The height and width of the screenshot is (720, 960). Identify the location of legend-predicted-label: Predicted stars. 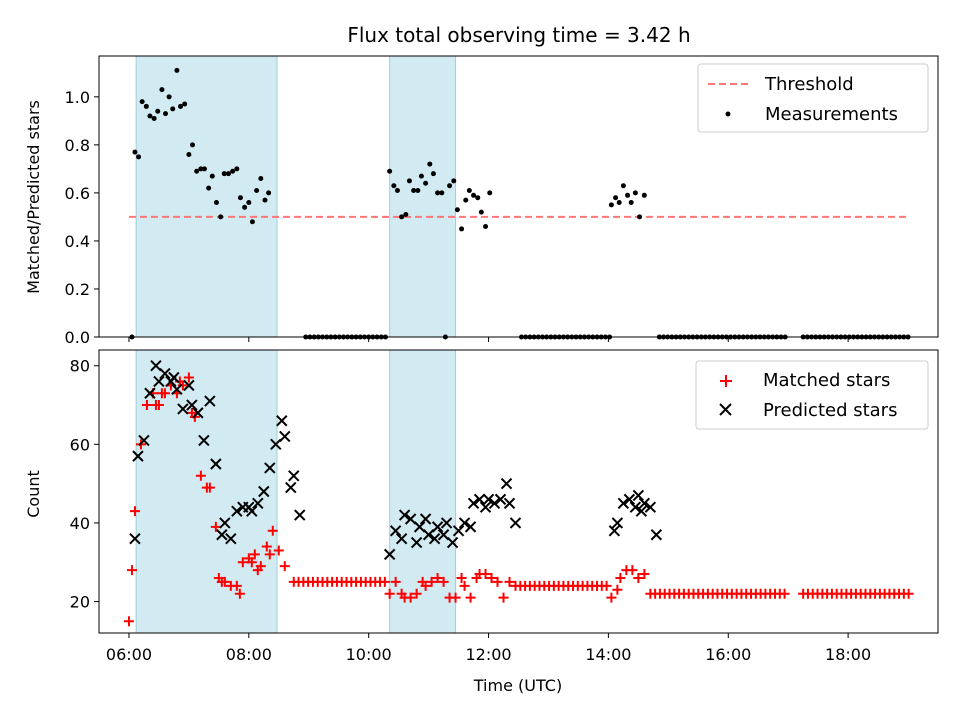
(830, 410).